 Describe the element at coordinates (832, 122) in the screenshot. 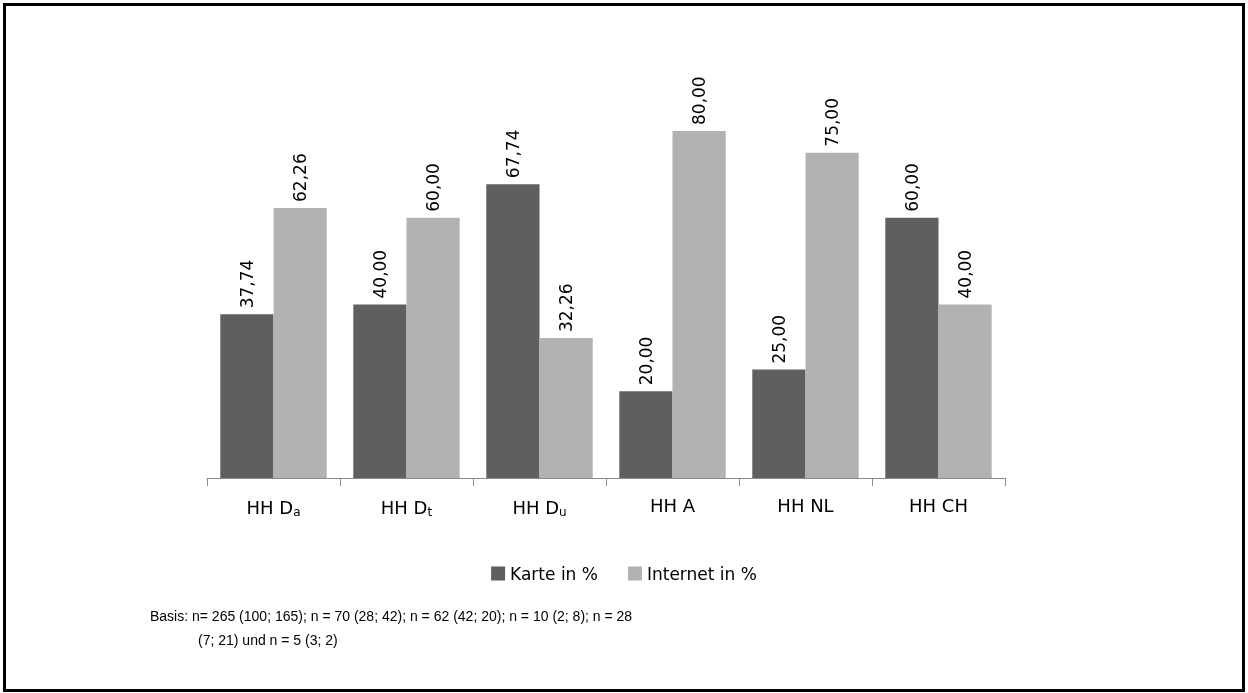

I see `data-label: 75,00` at that location.